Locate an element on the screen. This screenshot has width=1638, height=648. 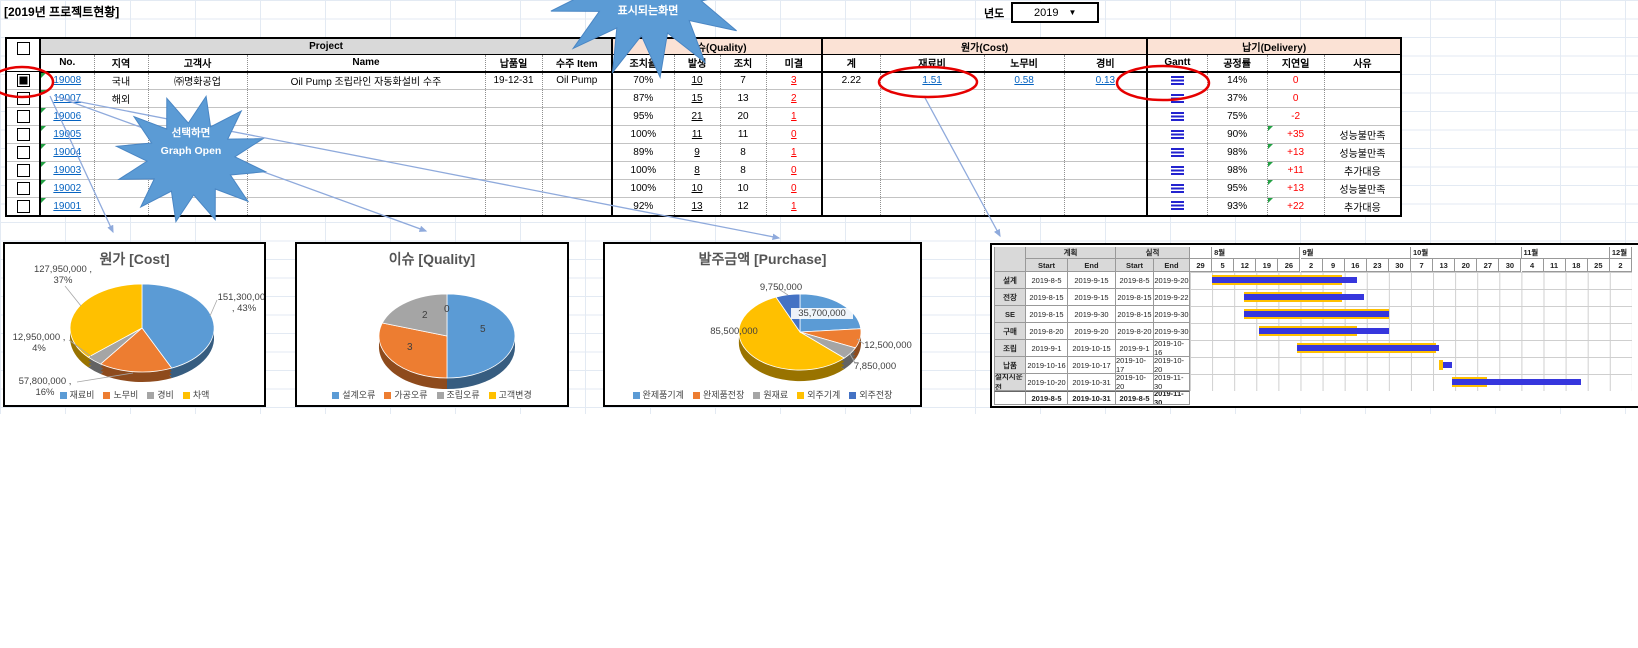
fixed-cell: 8 is located at coordinates (743, 152).